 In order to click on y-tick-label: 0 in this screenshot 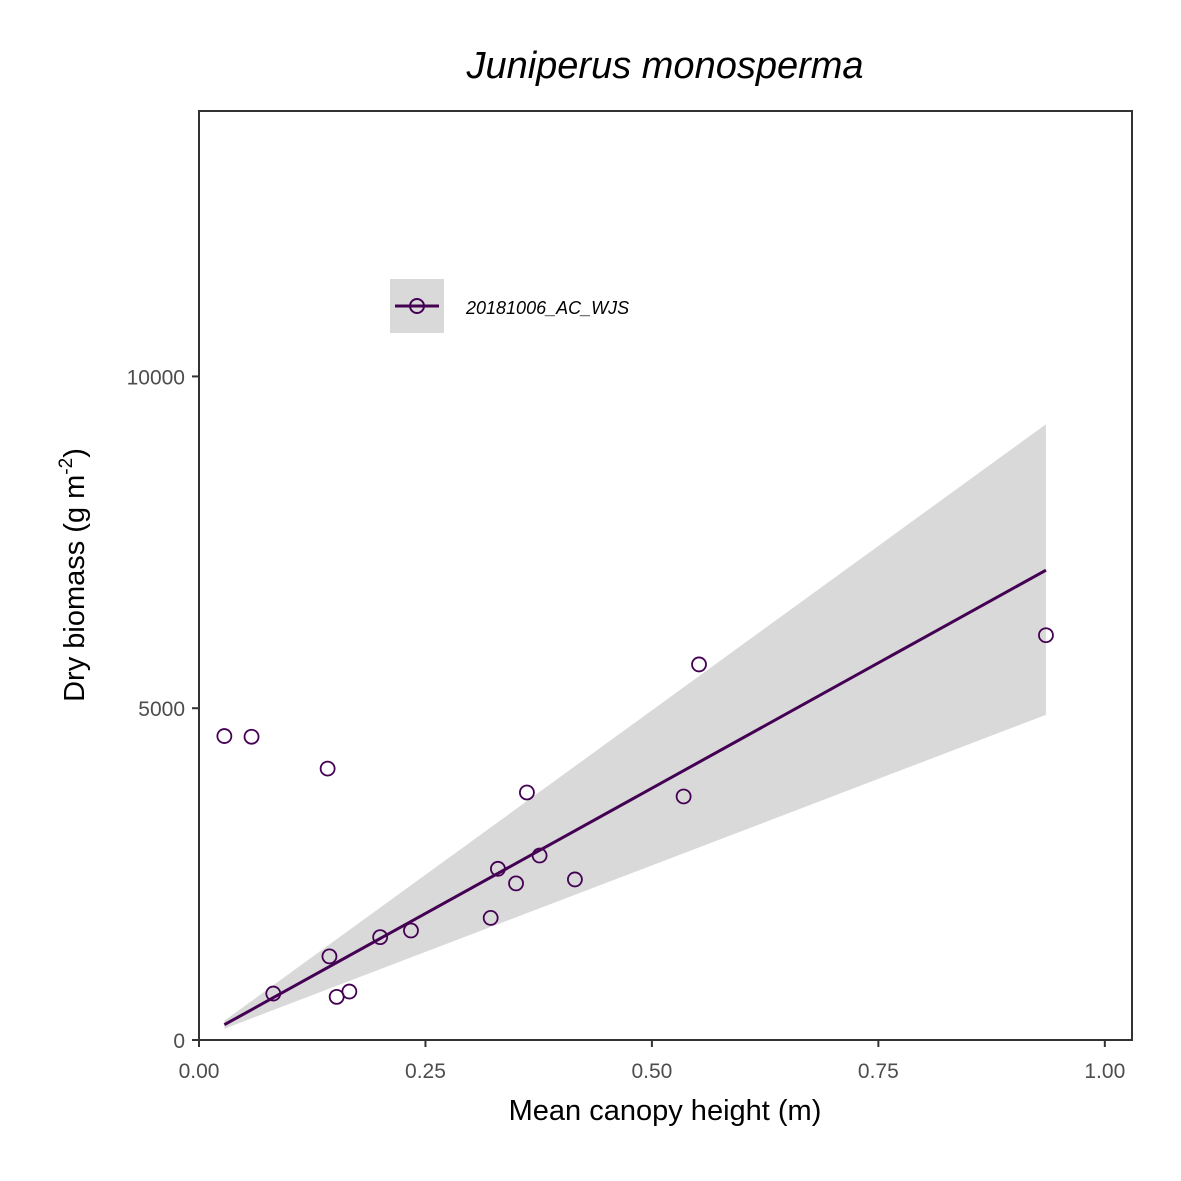, I will do `click(179, 1041)`.